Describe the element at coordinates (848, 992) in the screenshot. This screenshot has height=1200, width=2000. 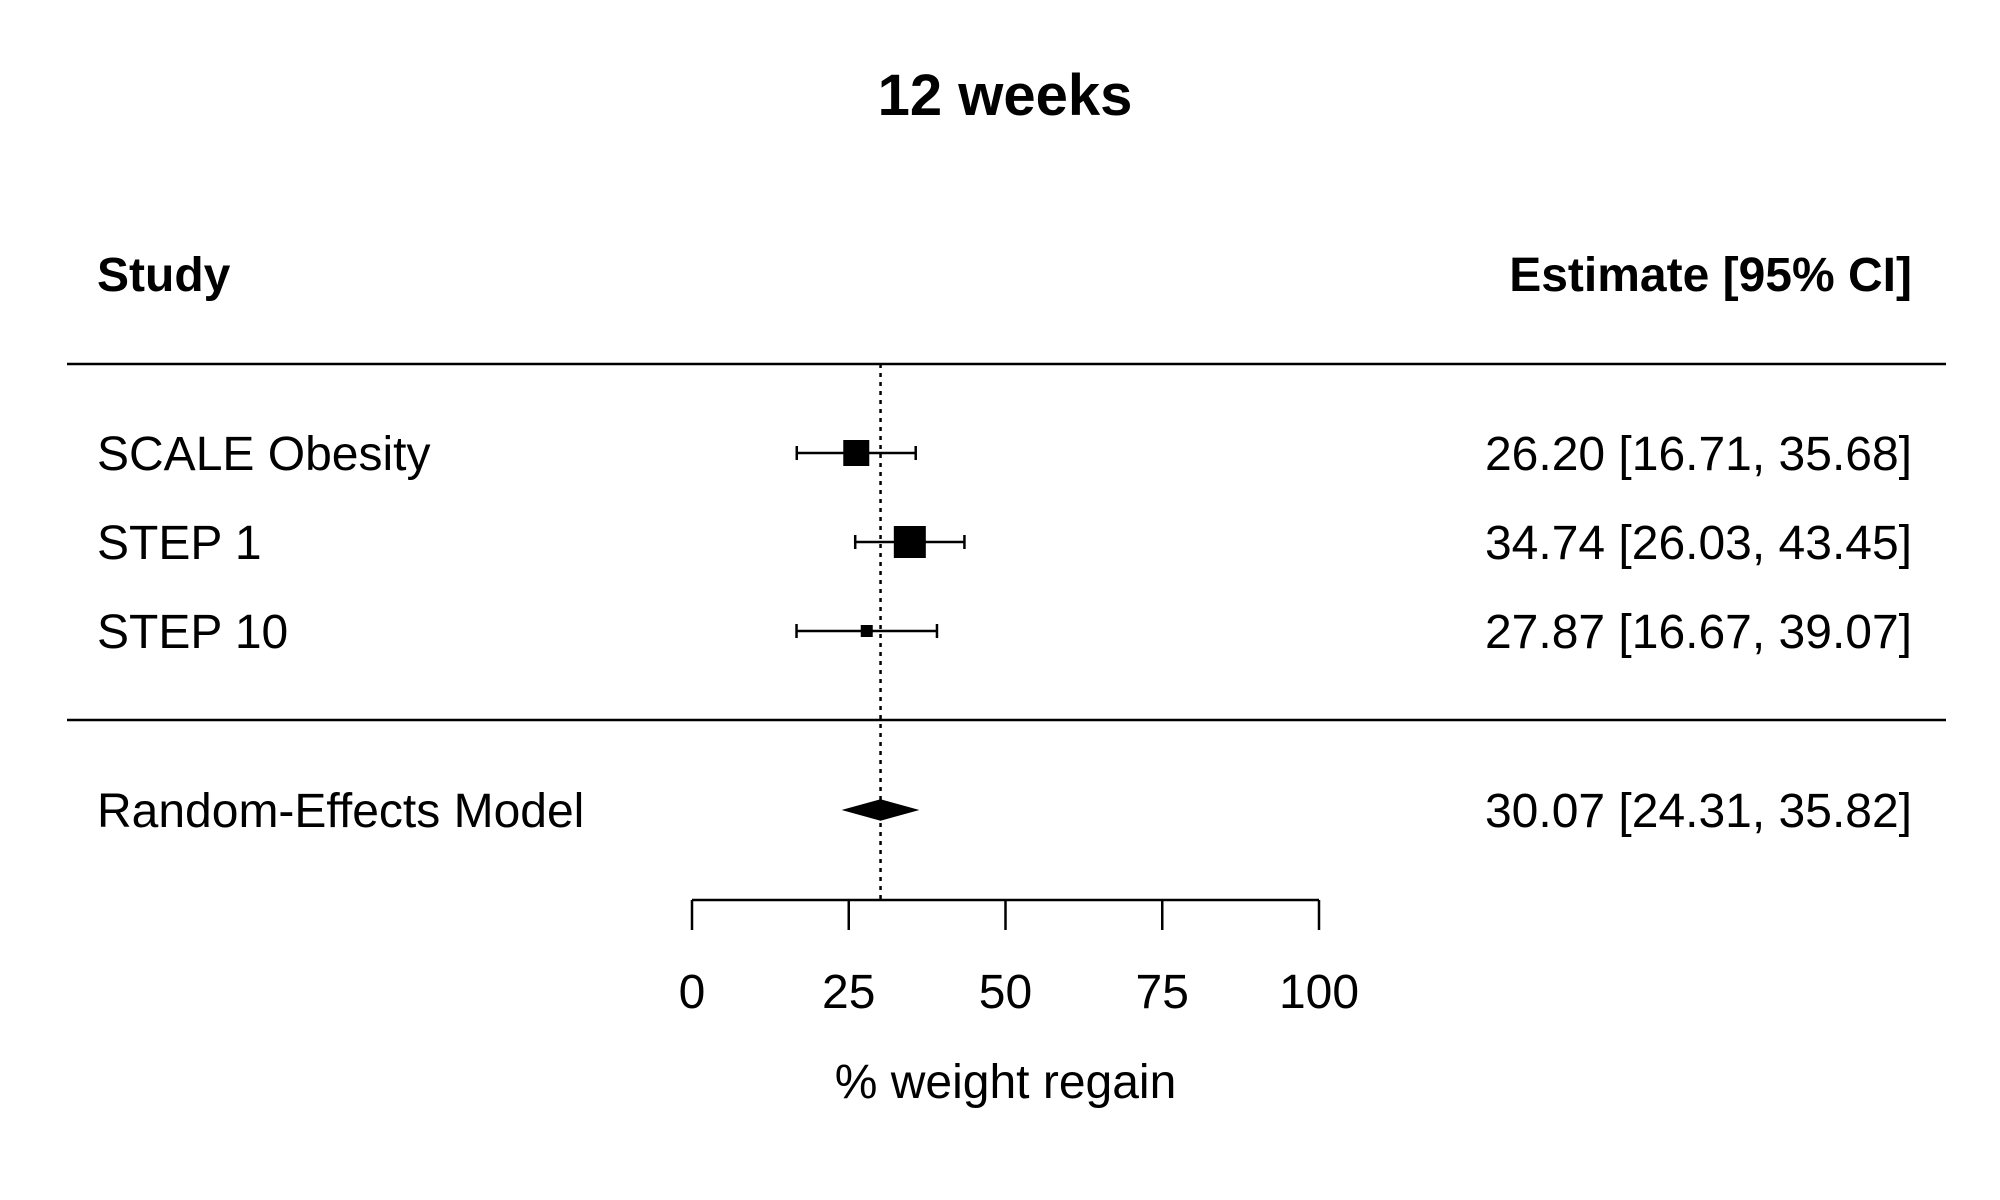
I see `x-tick-label: 25` at that location.